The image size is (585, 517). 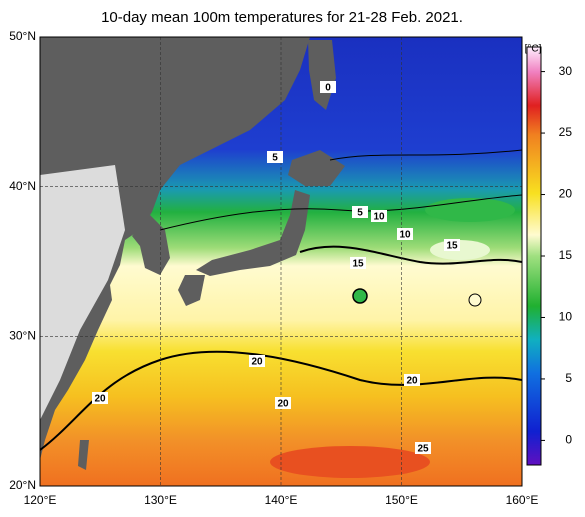 What do you see at coordinates (522, 500) in the screenshot?
I see `lon-tick-label: 160°E` at bounding box center [522, 500].